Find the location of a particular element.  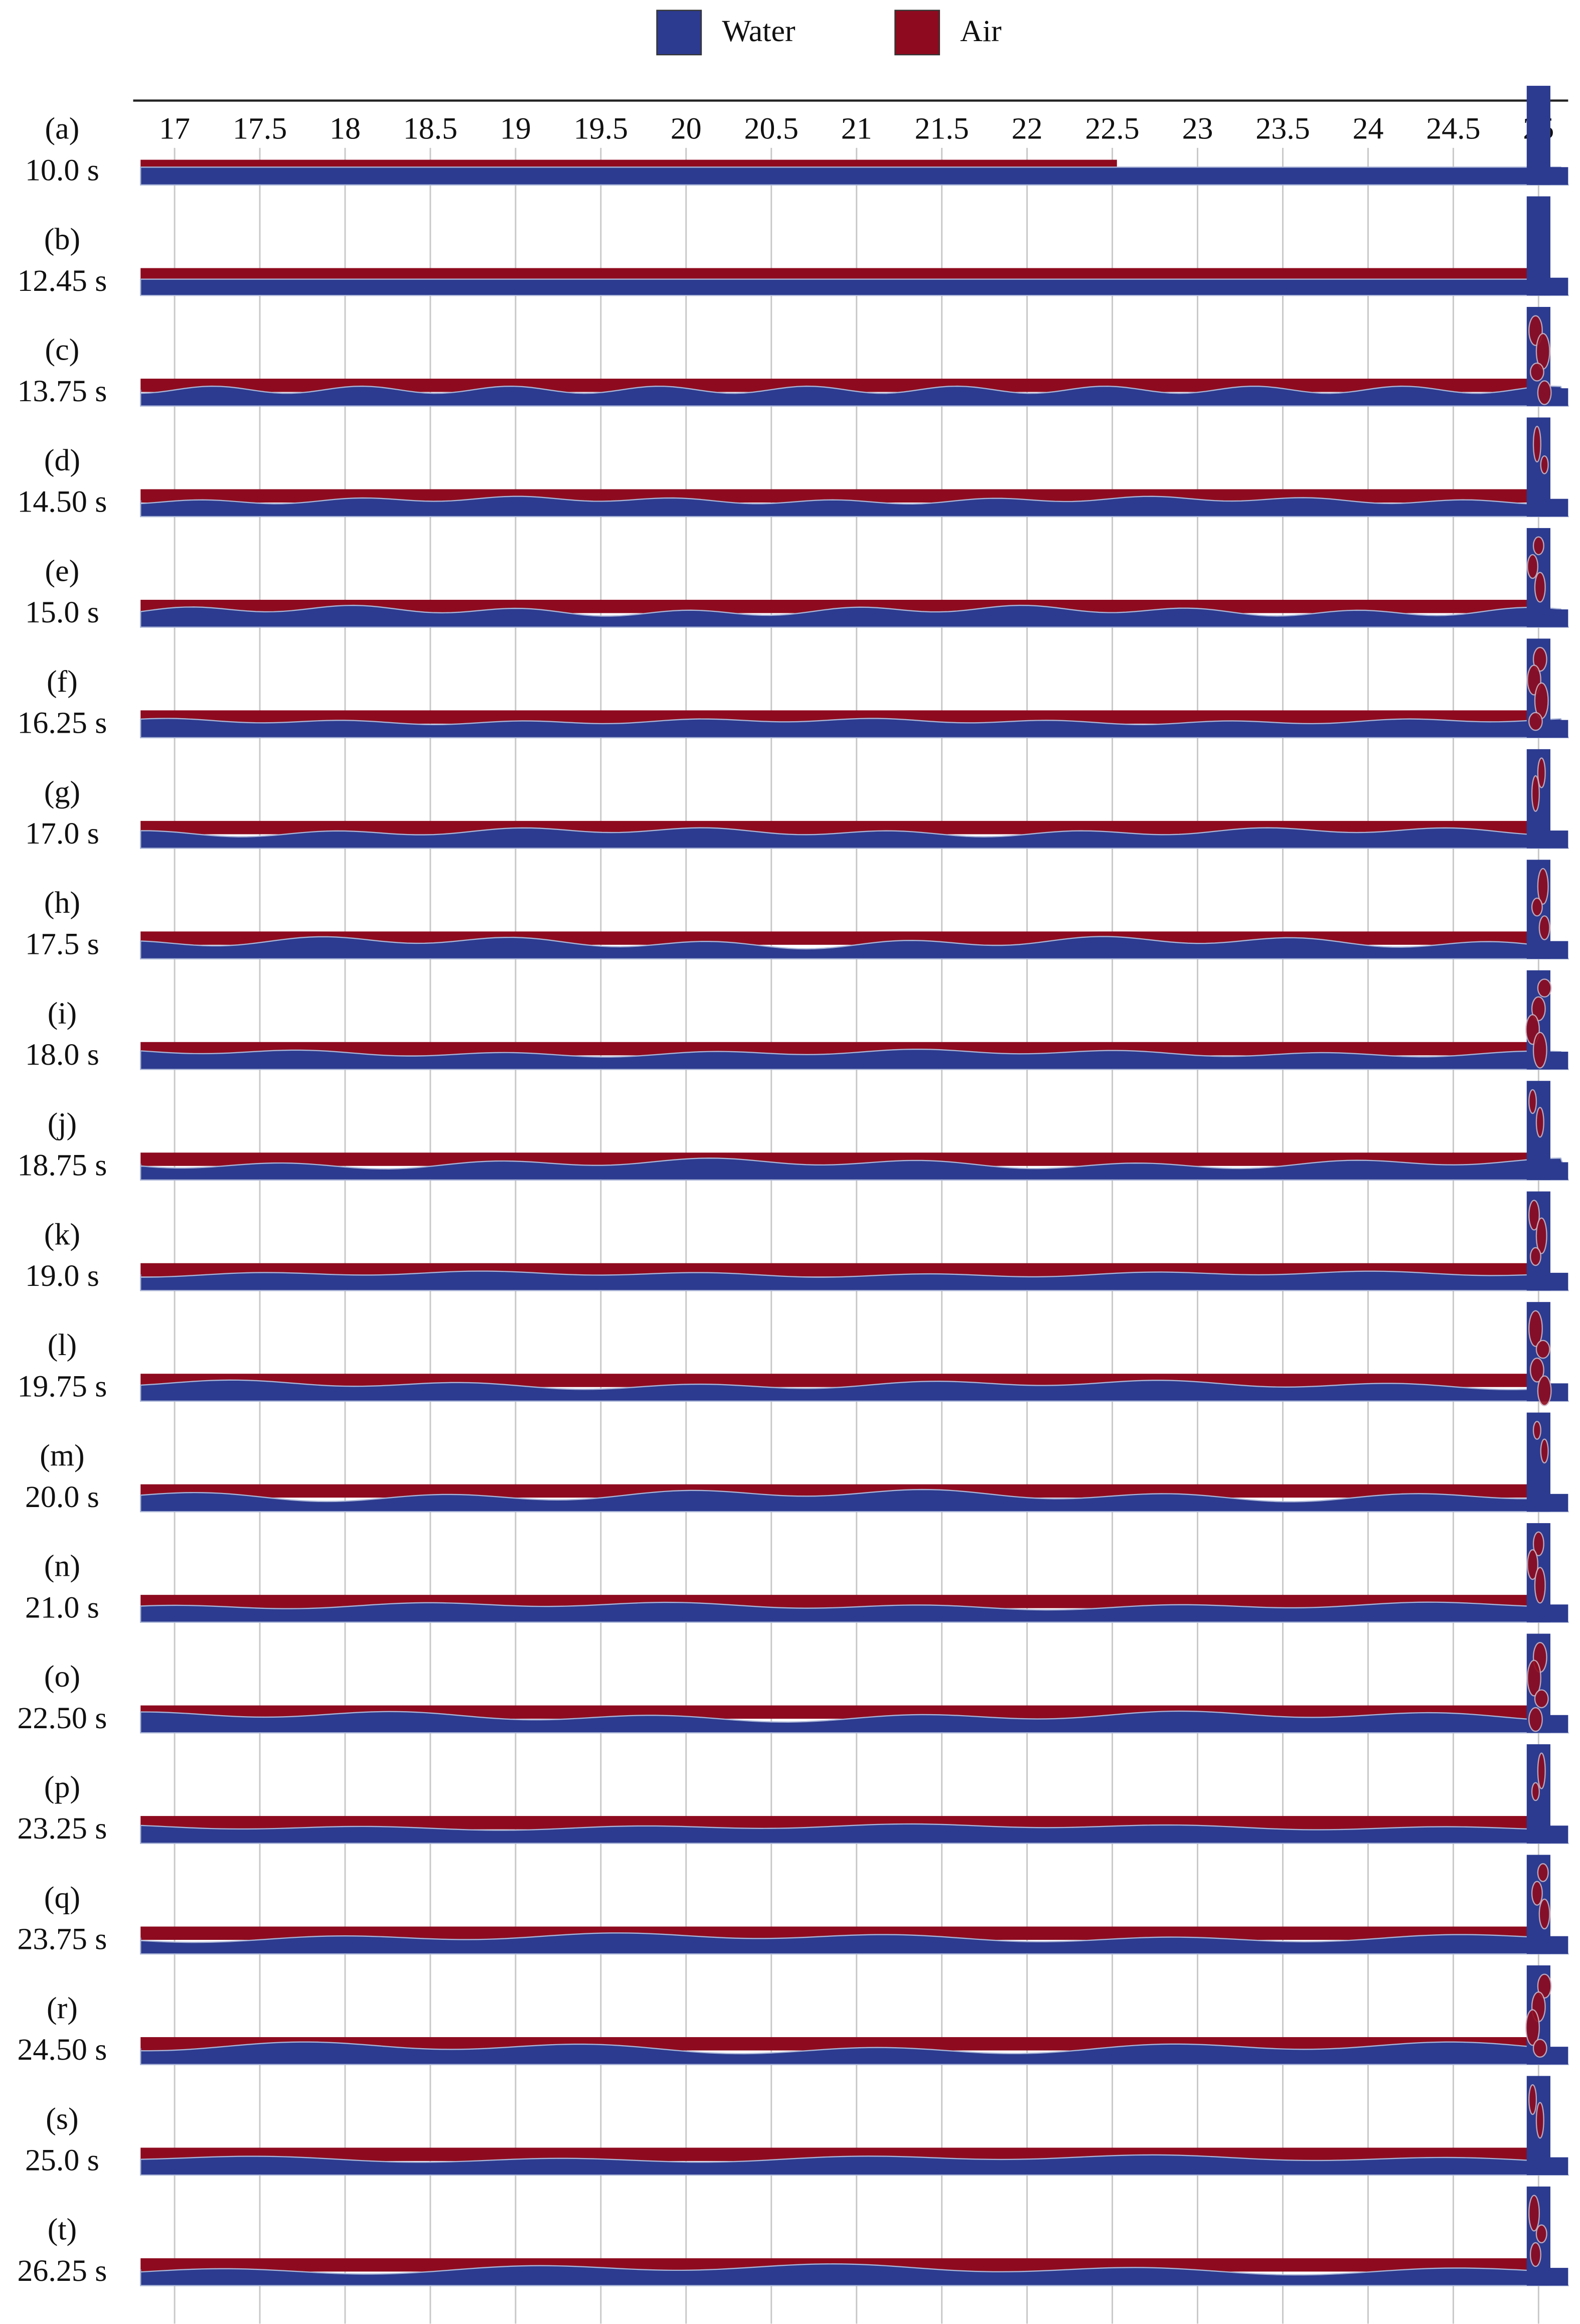

legend-swatch is located at coordinates (679, 33).